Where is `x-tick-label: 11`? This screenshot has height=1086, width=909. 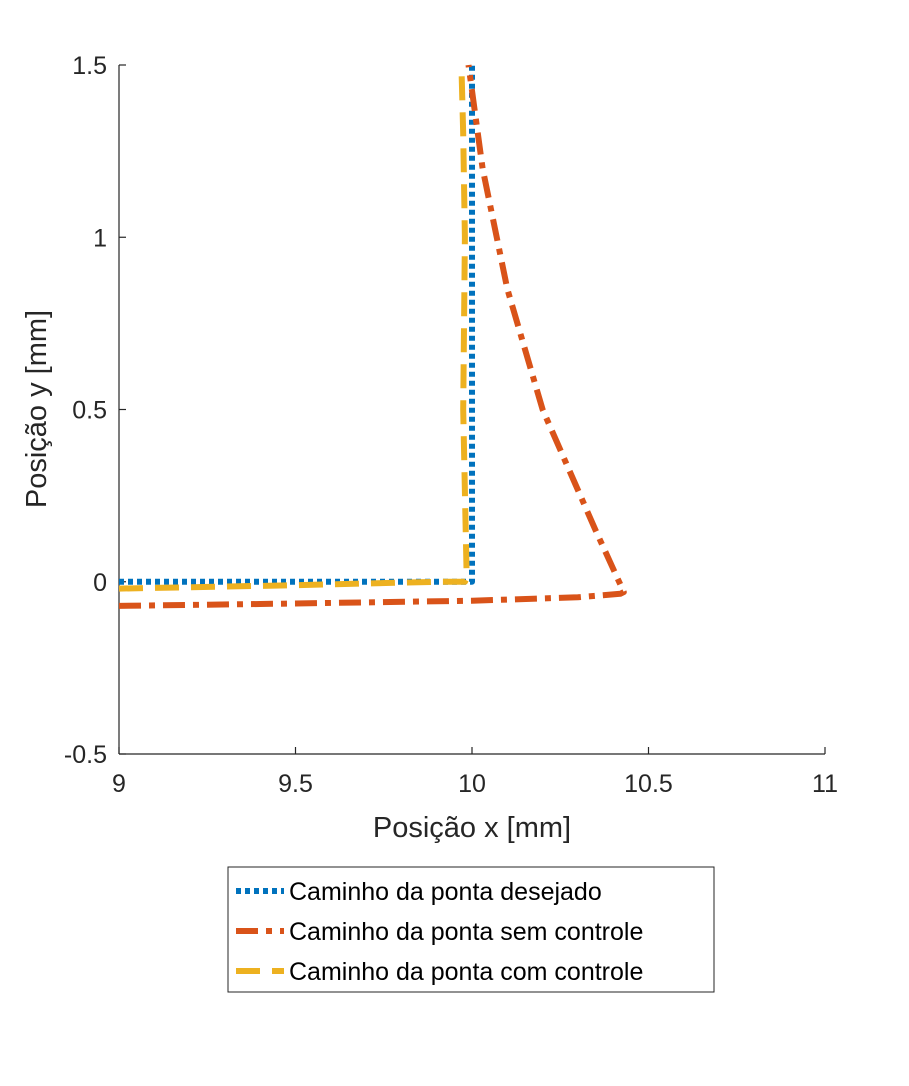 x-tick-label: 11 is located at coordinates (825, 784).